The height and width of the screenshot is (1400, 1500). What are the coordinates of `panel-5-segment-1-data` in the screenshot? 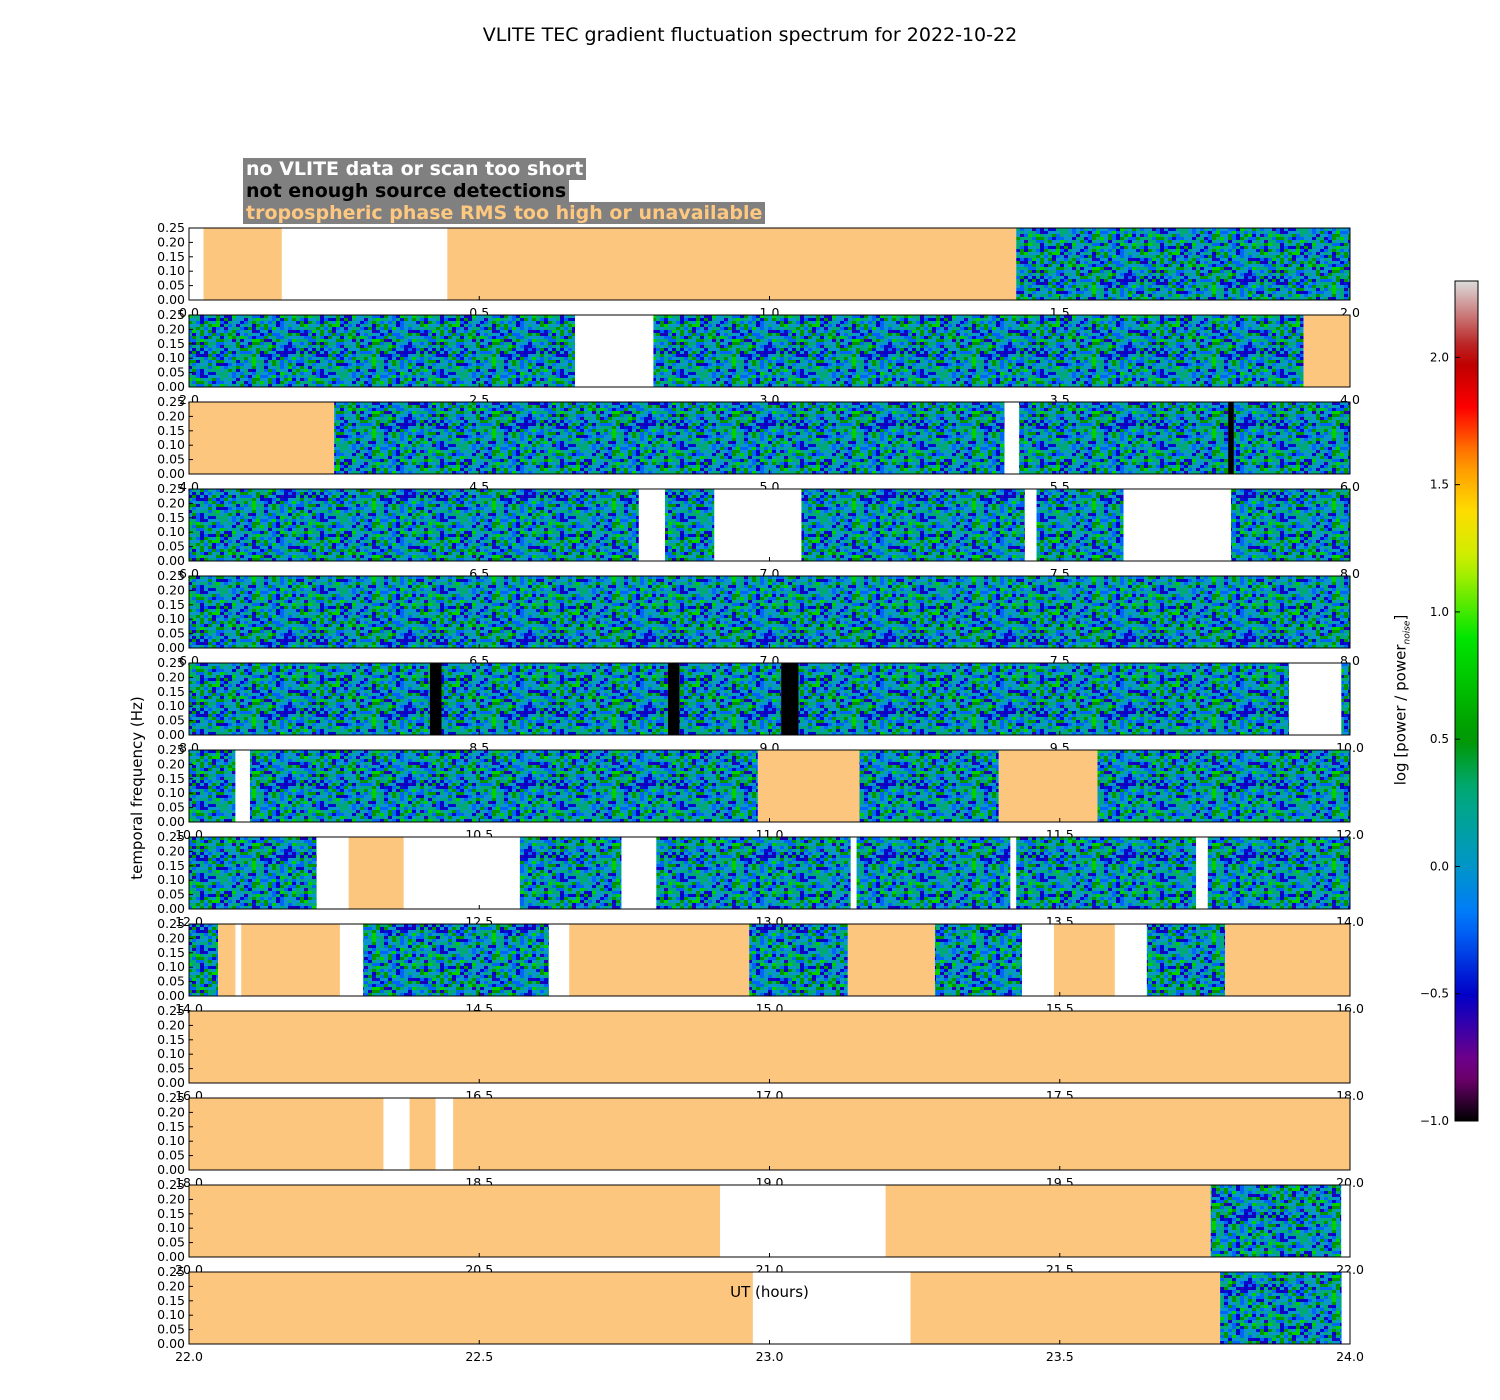 It's located at (769, 612).